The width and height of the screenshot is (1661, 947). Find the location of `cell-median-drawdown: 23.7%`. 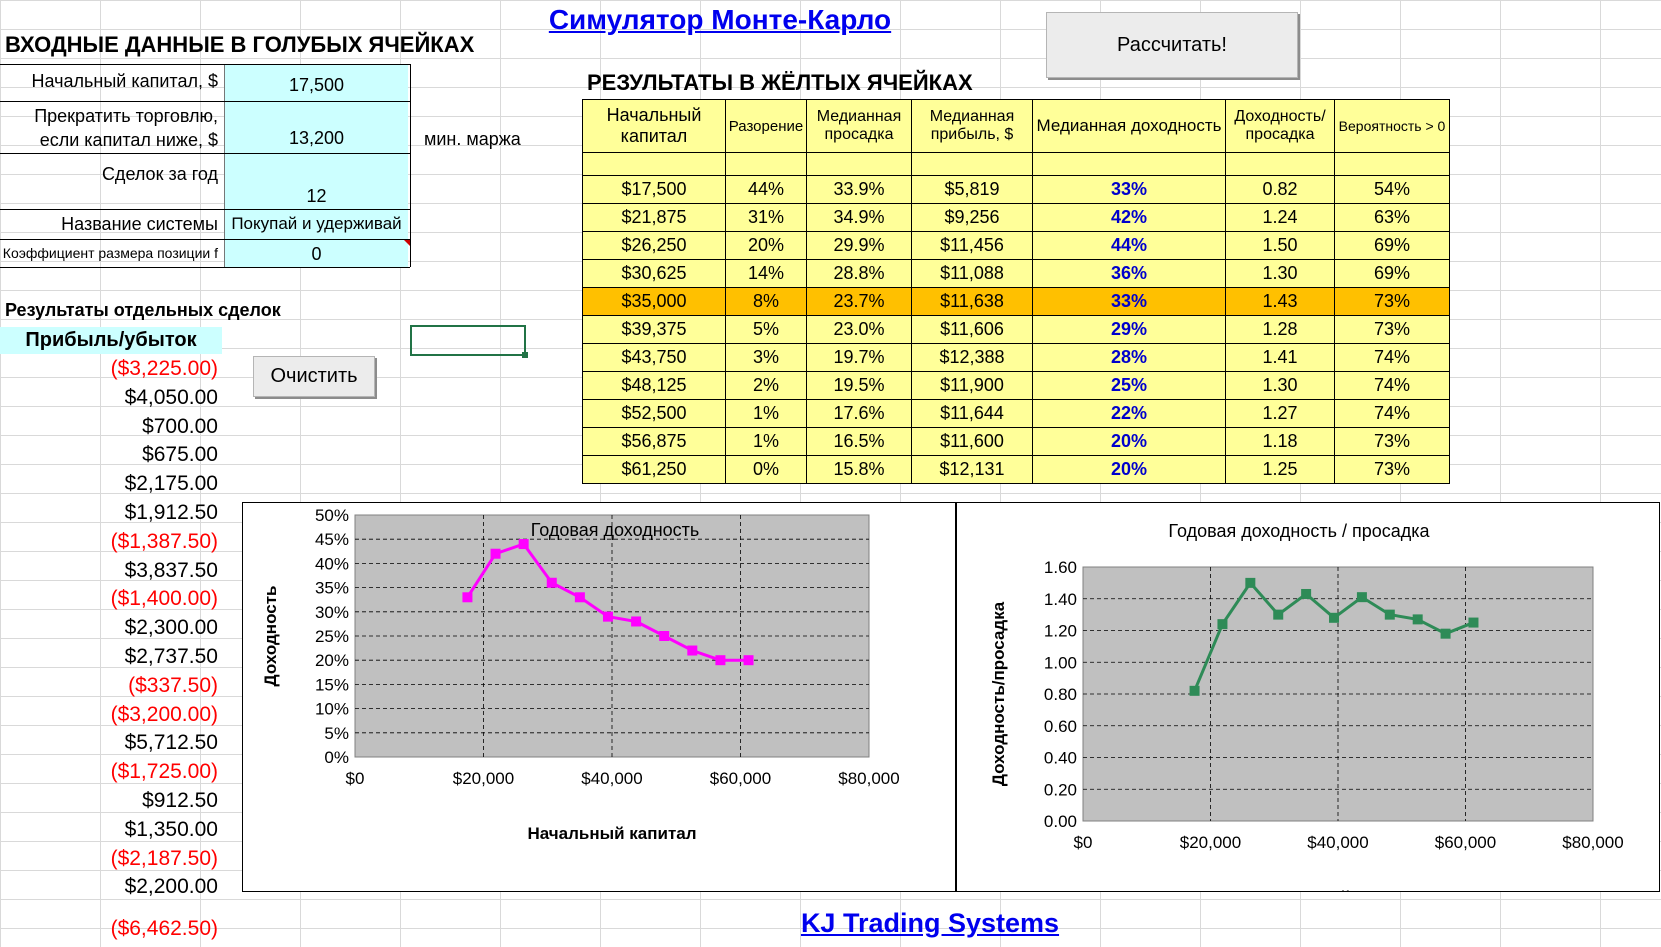

cell-median-drawdown: 23.7% is located at coordinates (859, 301).